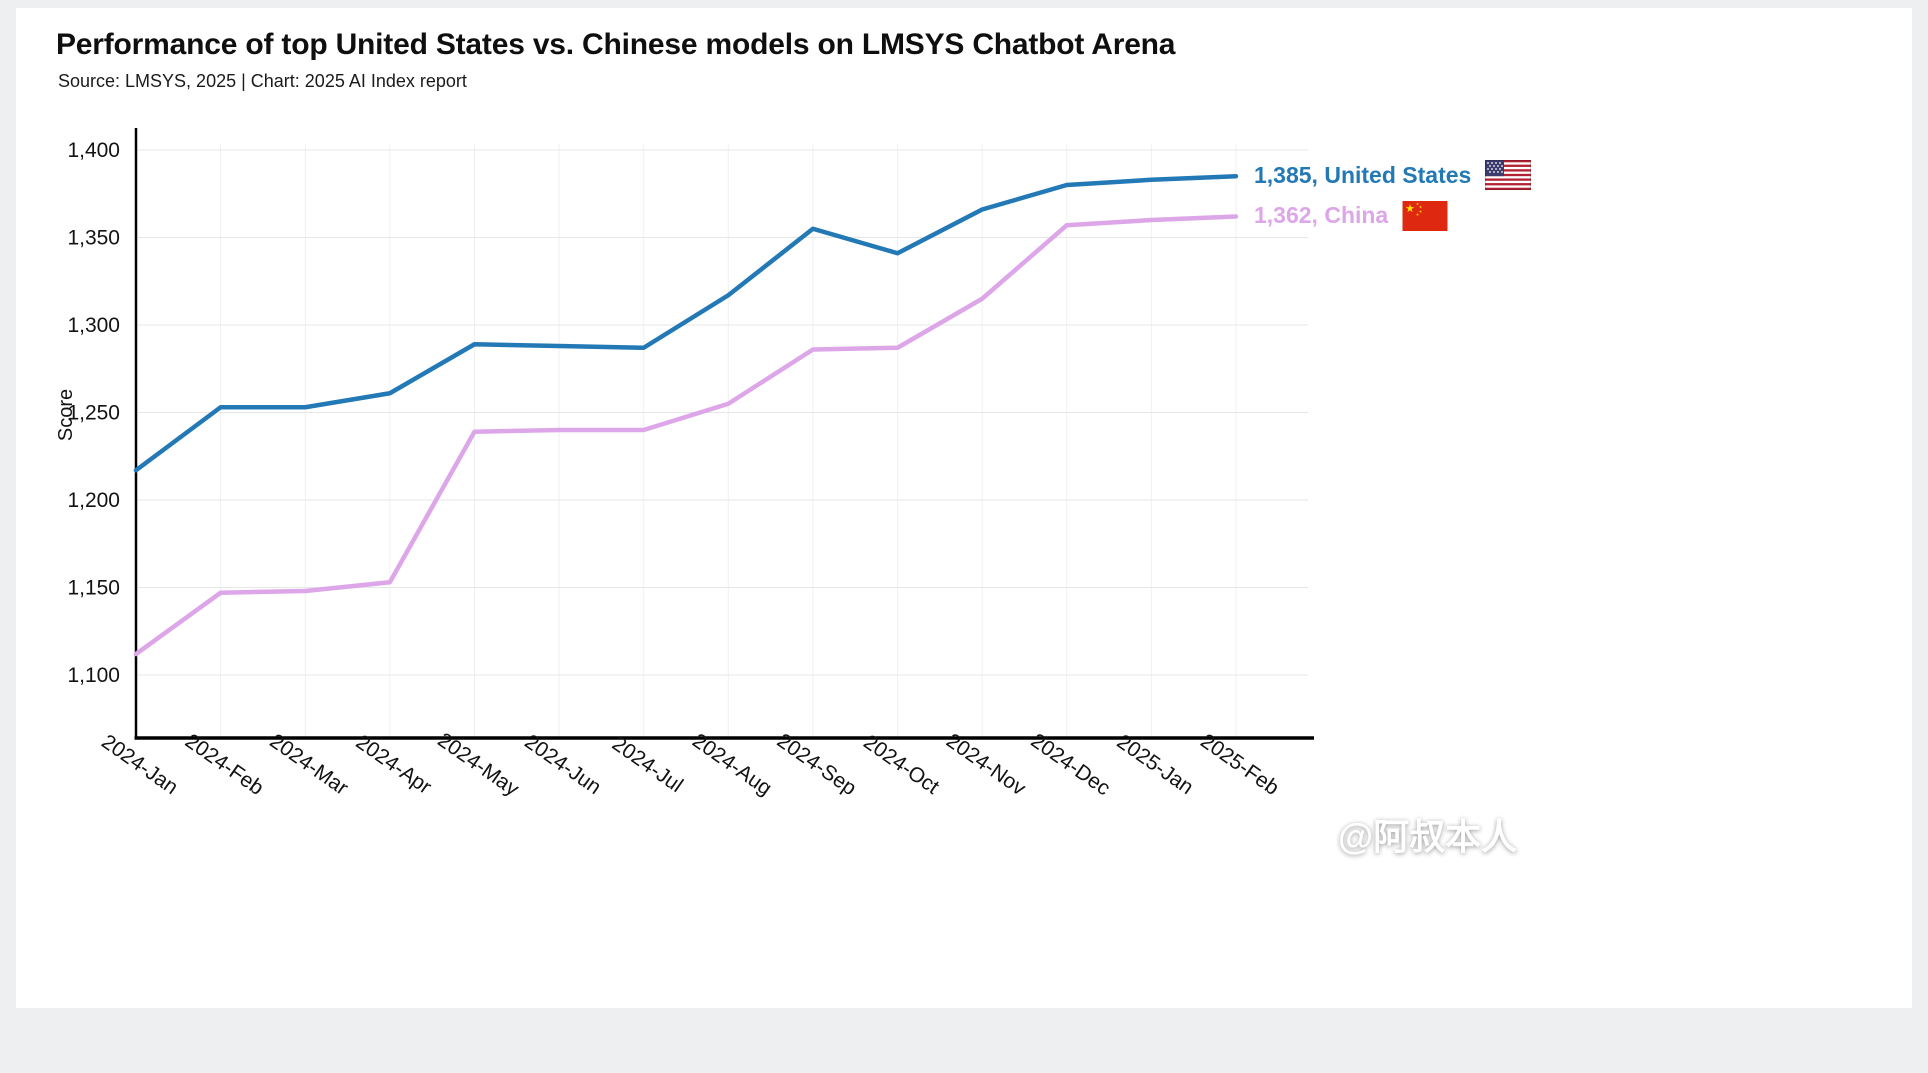 Image resolution: width=1928 pixels, height=1073 pixels. Describe the element at coordinates (1321, 215) in the screenshot. I see `china-end-label-text: 1,362, China` at that location.